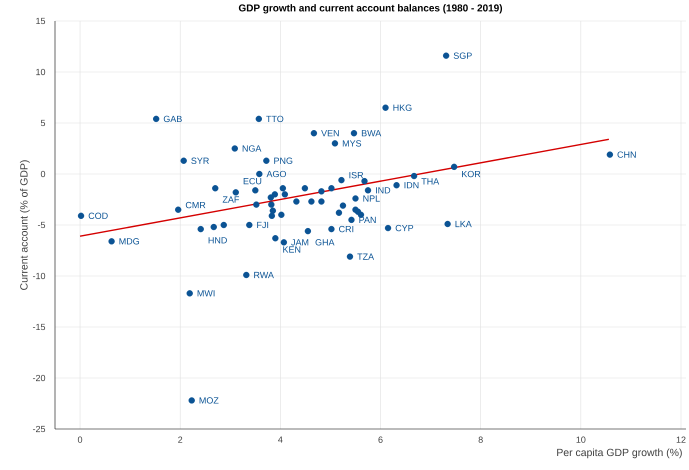 This screenshot has width=689, height=470. What do you see at coordinates (471, 174) in the screenshot?
I see `data-label: KOR` at bounding box center [471, 174].